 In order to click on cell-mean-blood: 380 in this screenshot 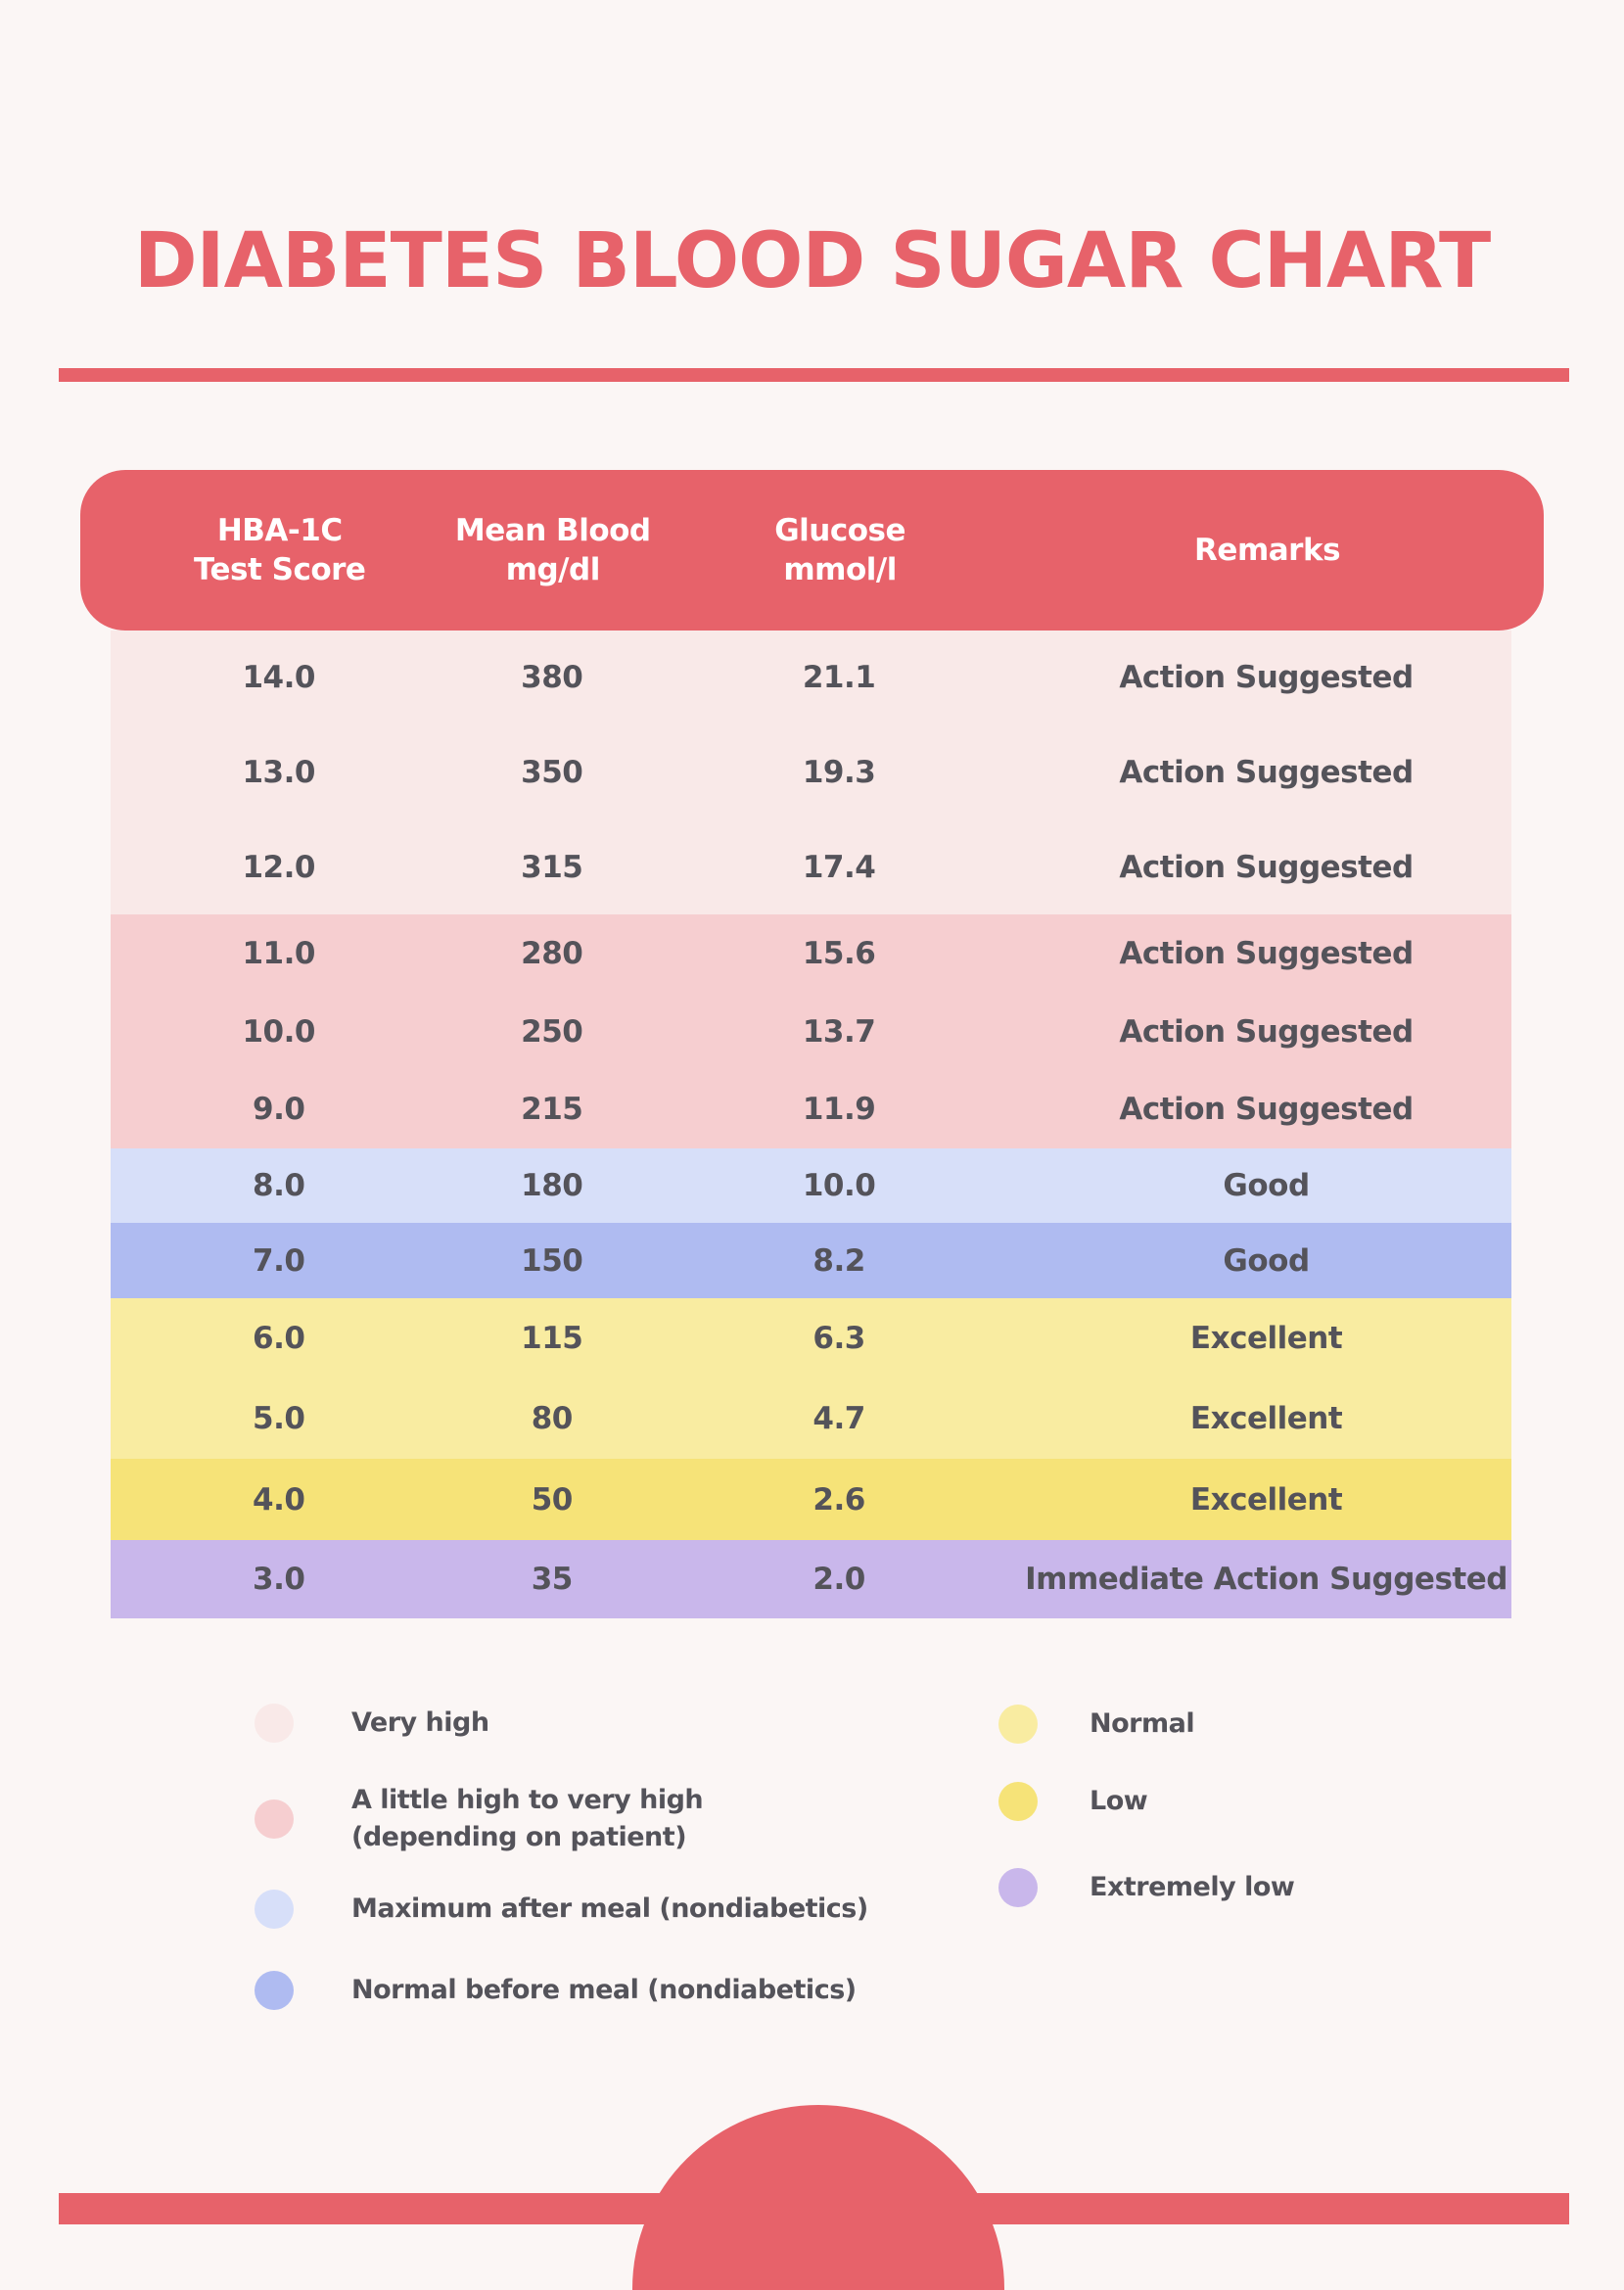, I will do `click(552, 678)`.